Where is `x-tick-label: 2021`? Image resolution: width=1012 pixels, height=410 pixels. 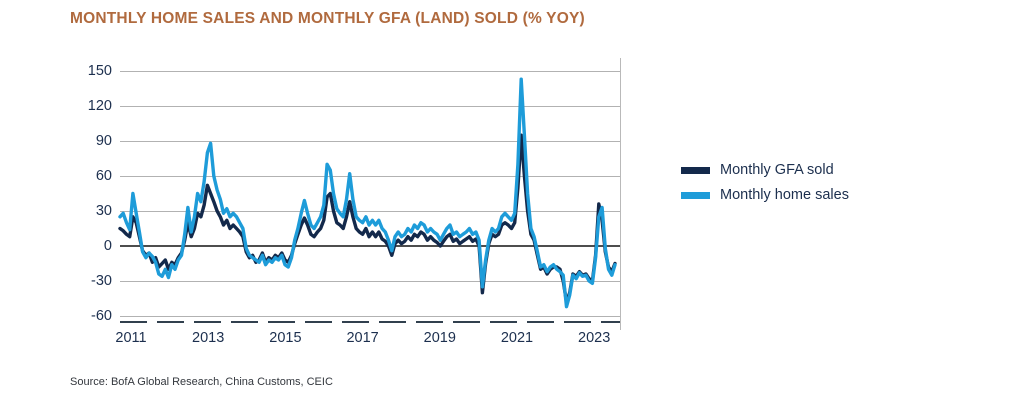 x-tick-label: 2021 is located at coordinates (517, 338).